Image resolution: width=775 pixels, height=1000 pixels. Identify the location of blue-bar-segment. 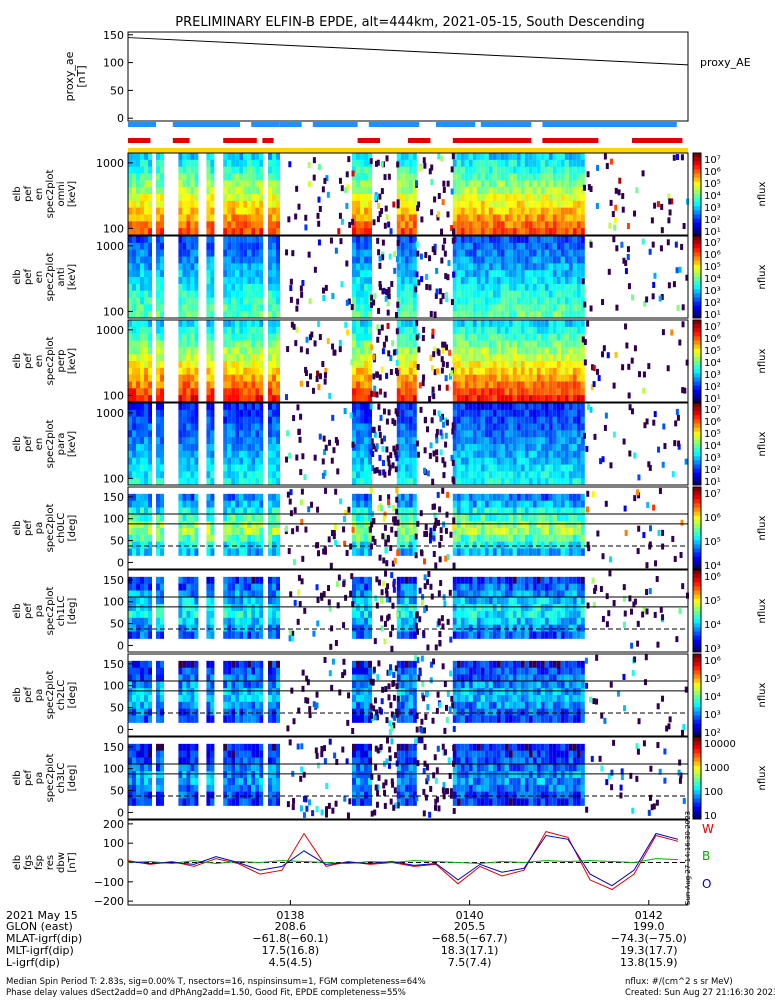
(206, 124).